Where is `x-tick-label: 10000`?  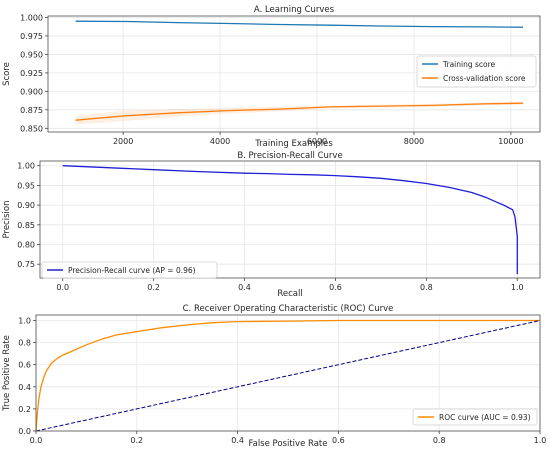 x-tick-label: 10000 is located at coordinates (510, 141).